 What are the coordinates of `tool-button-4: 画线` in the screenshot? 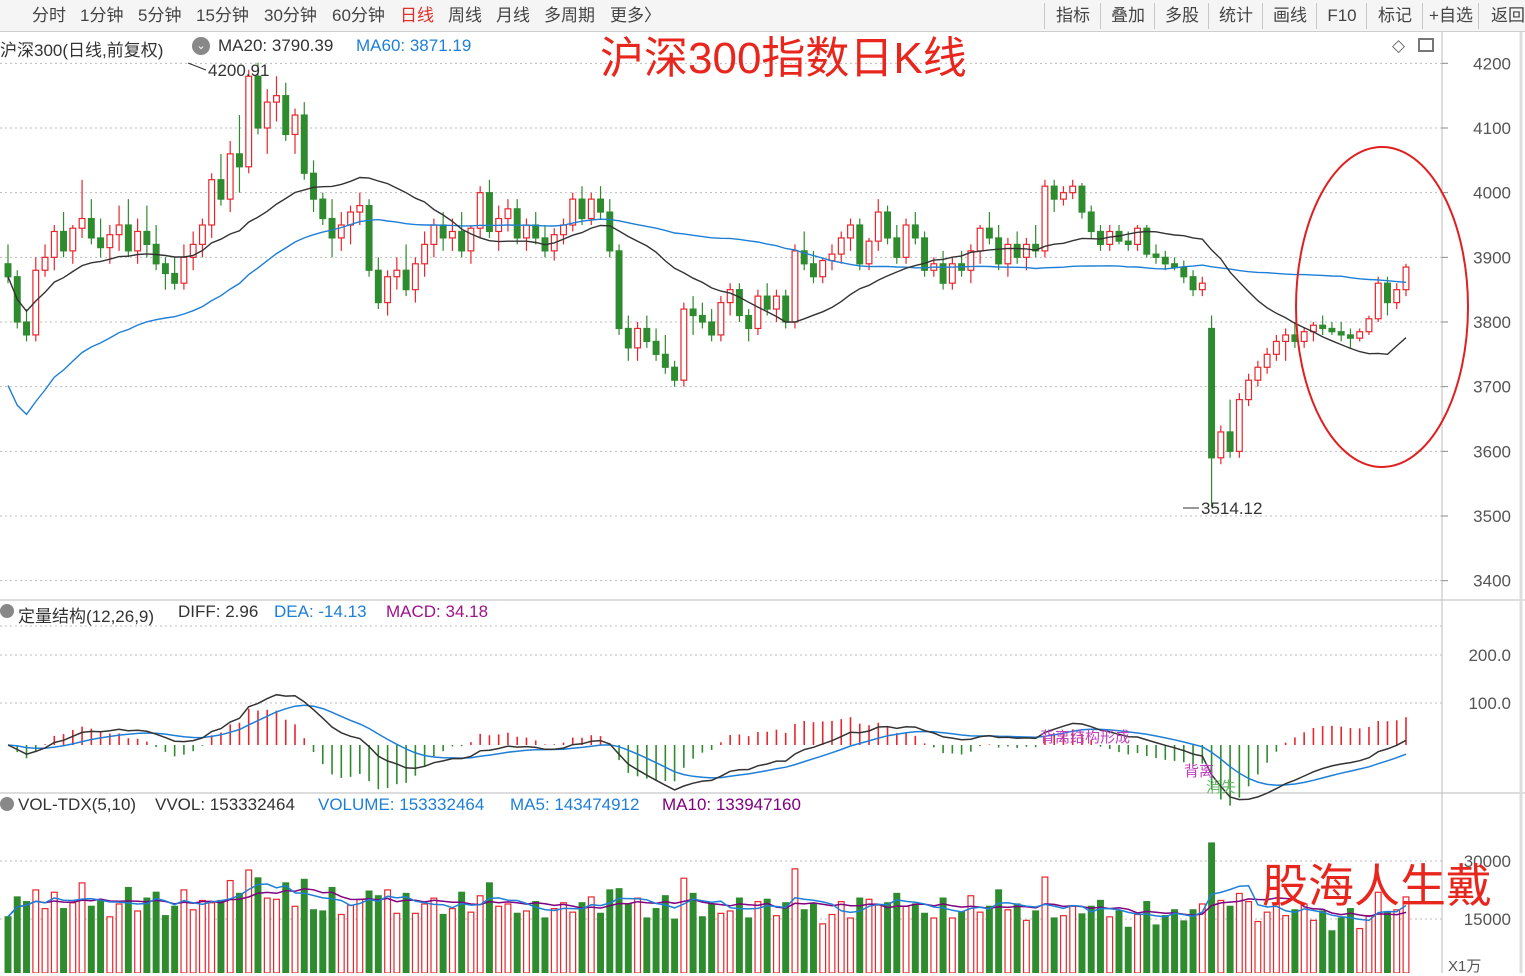 It's located at (1289, 16).